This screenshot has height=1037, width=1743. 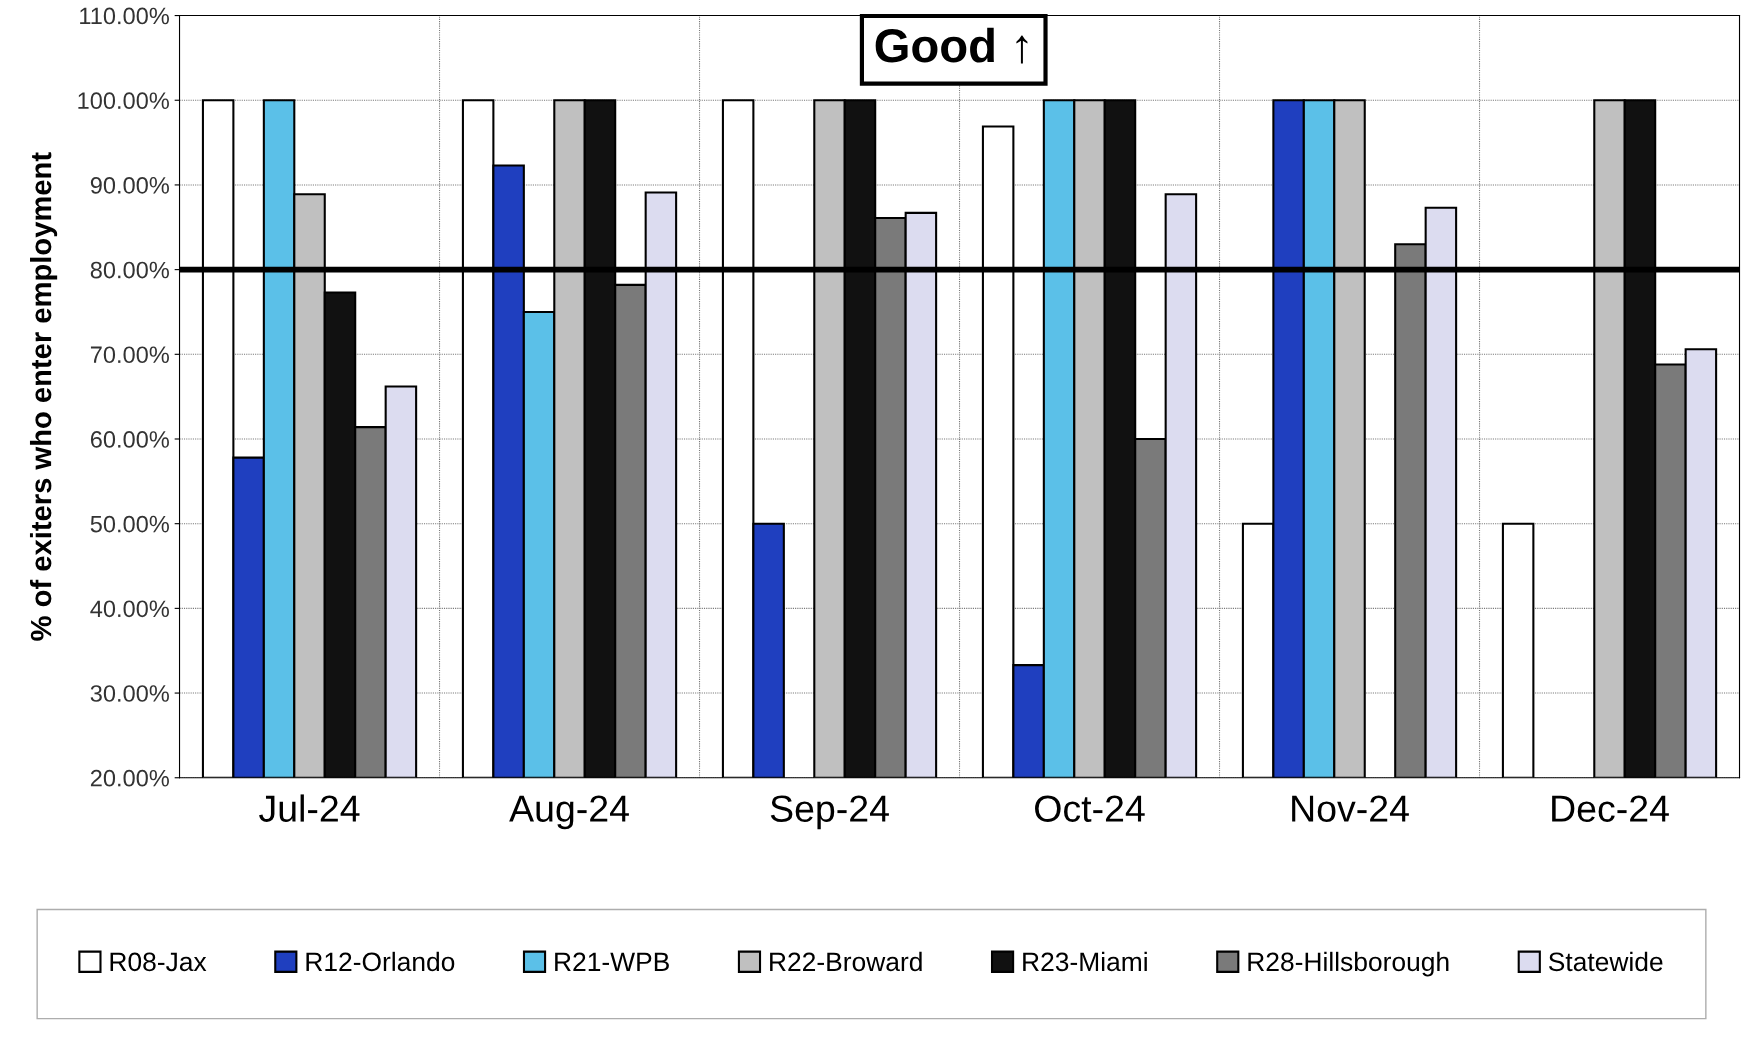 What do you see at coordinates (1085, 961) in the screenshot?
I see `legend-label: R23-Miami` at bounding box center [1085, 961].